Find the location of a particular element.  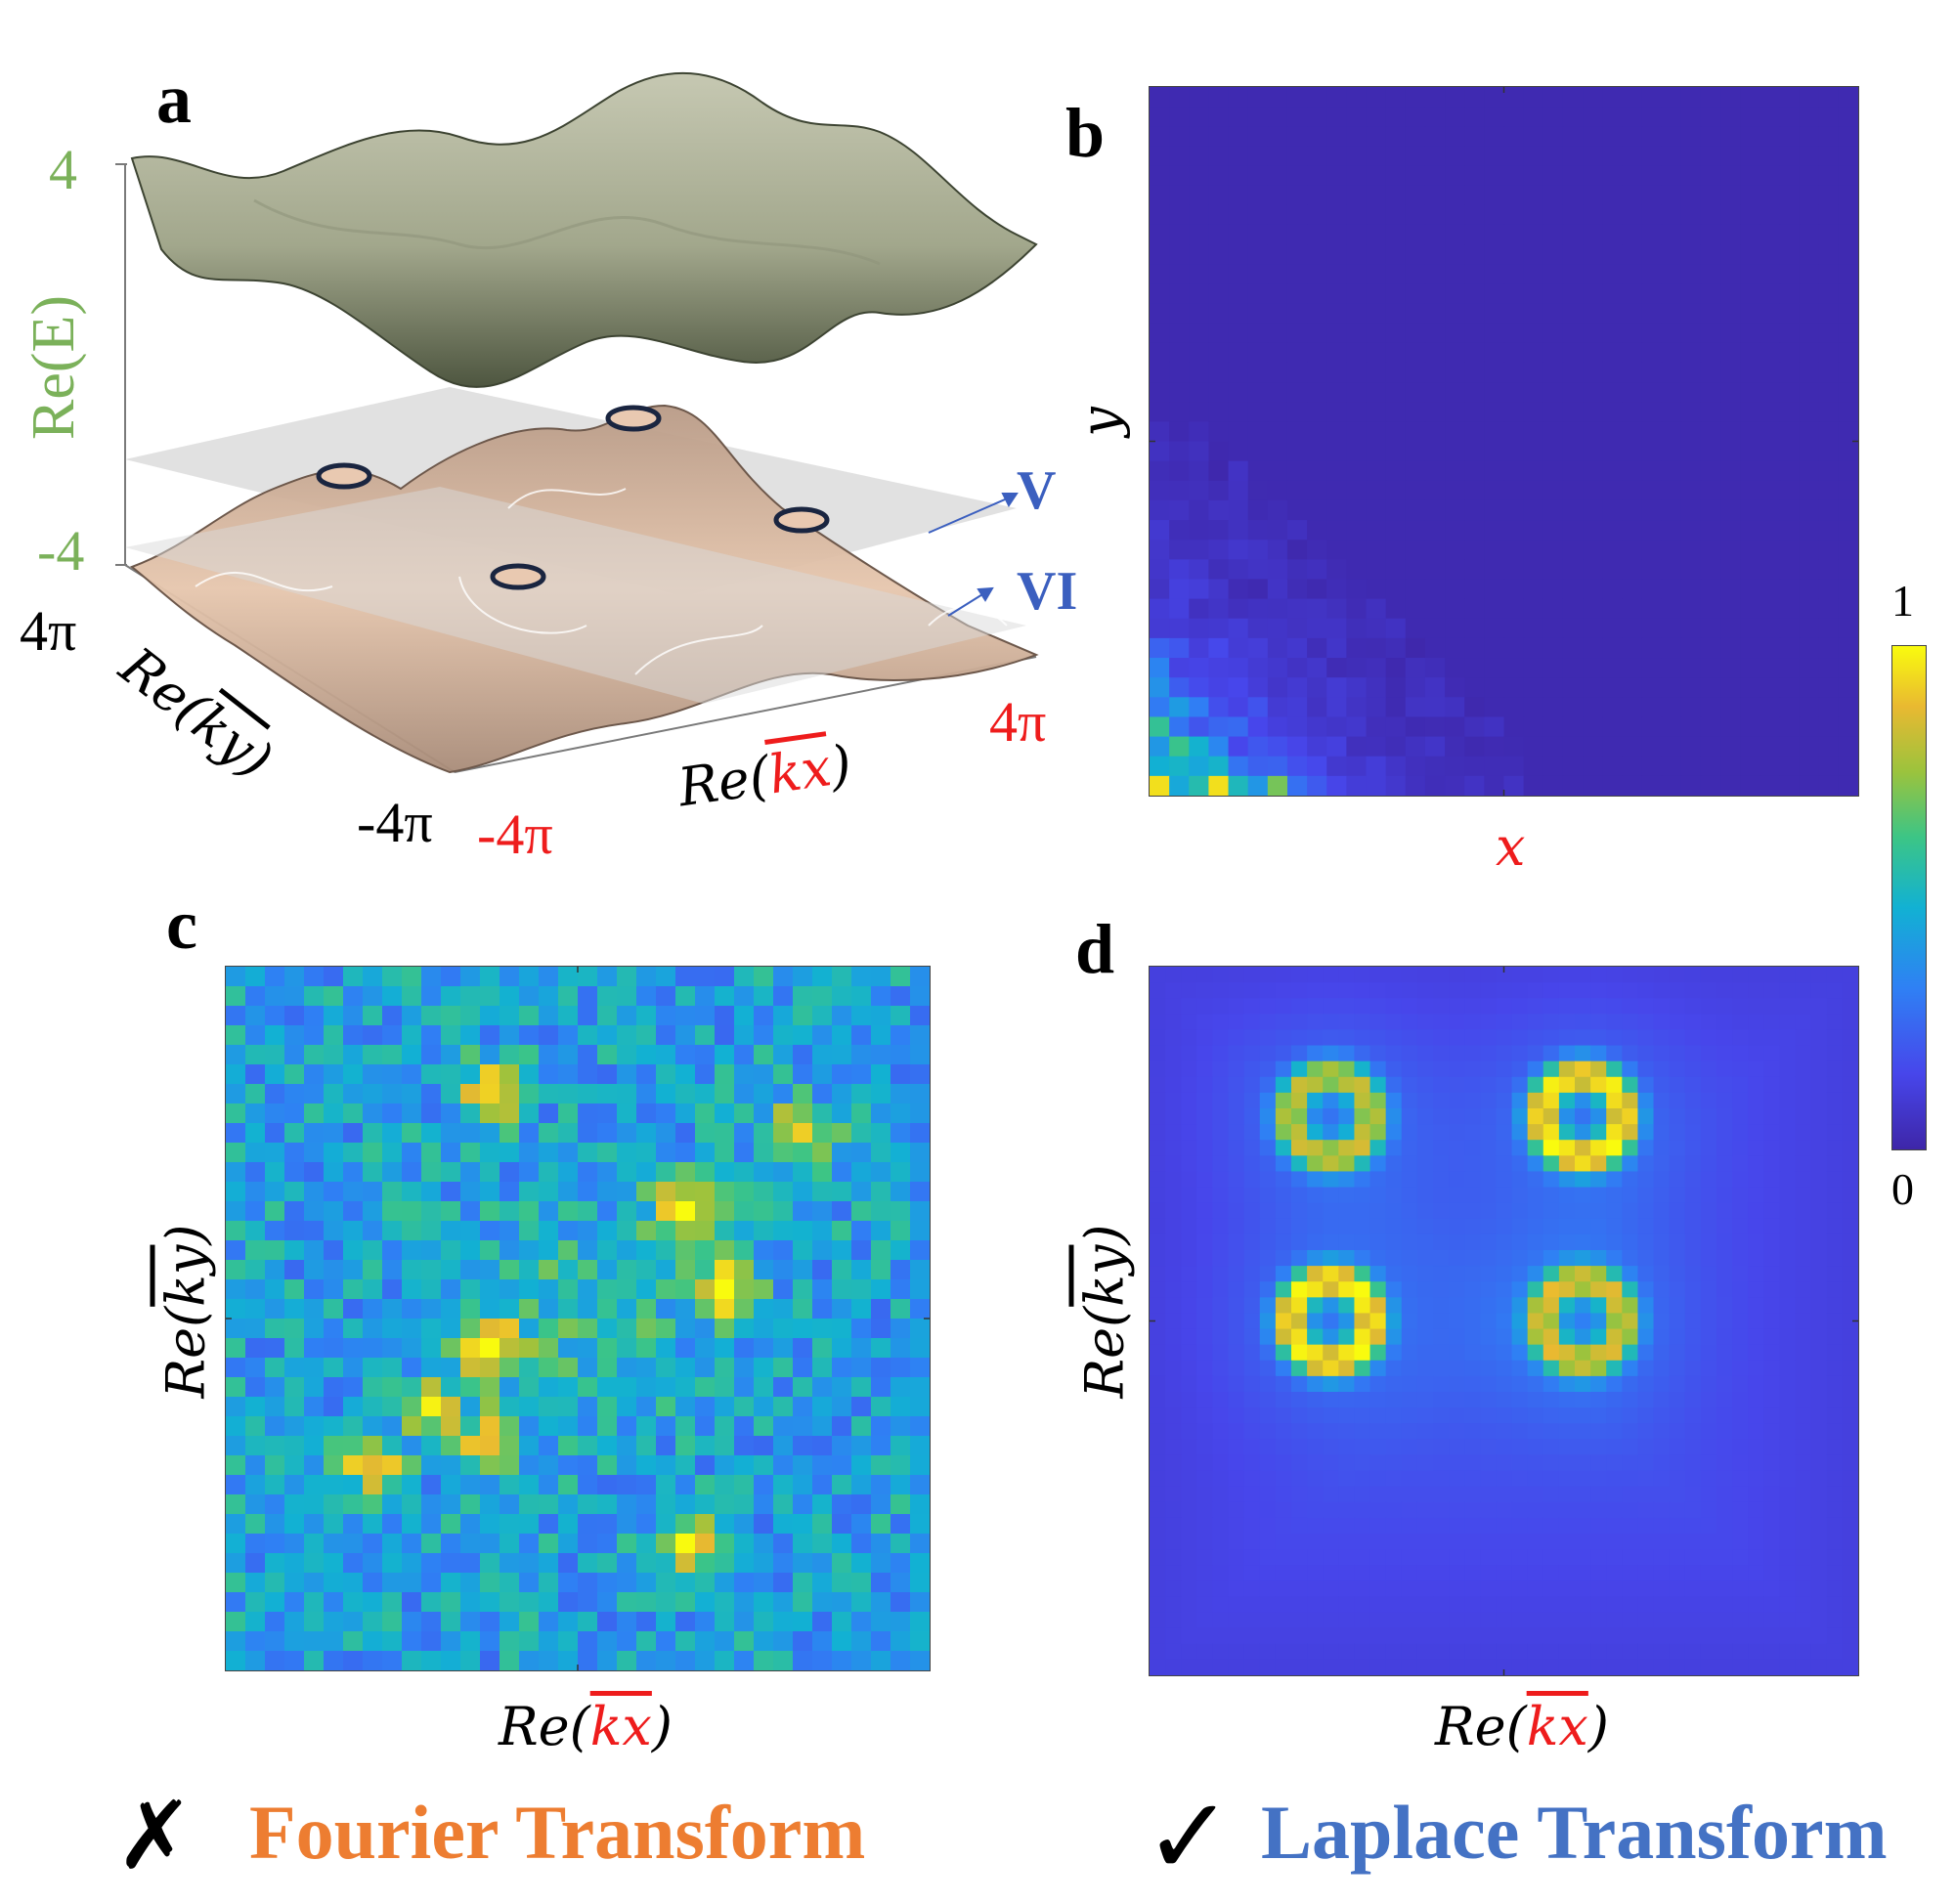

plane-label-V: V is located at coordinates (1037, 490).